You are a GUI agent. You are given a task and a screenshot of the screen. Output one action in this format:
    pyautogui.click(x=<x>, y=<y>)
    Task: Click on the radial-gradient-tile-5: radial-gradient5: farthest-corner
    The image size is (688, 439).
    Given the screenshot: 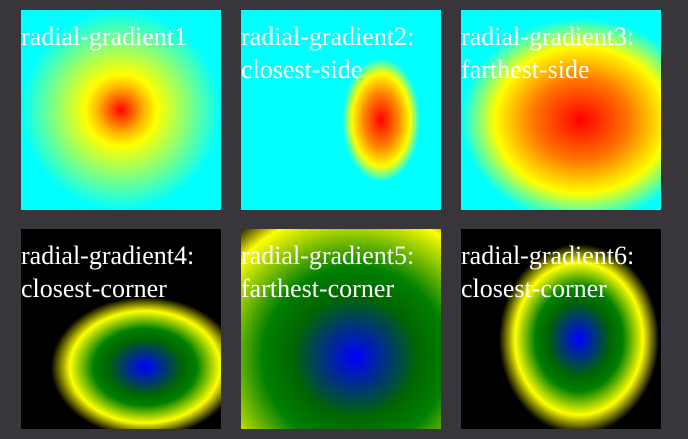 What is the action you would take?
    pyautogui.click(x=341, y=329)
    